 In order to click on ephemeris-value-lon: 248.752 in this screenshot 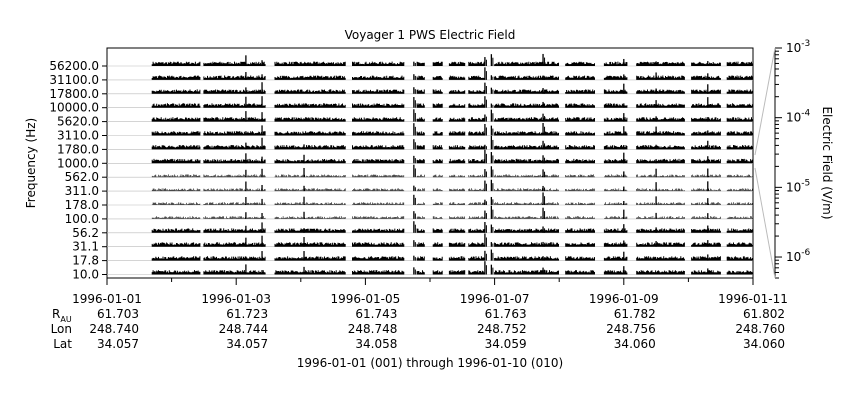, I will do `click(502, 329)`.